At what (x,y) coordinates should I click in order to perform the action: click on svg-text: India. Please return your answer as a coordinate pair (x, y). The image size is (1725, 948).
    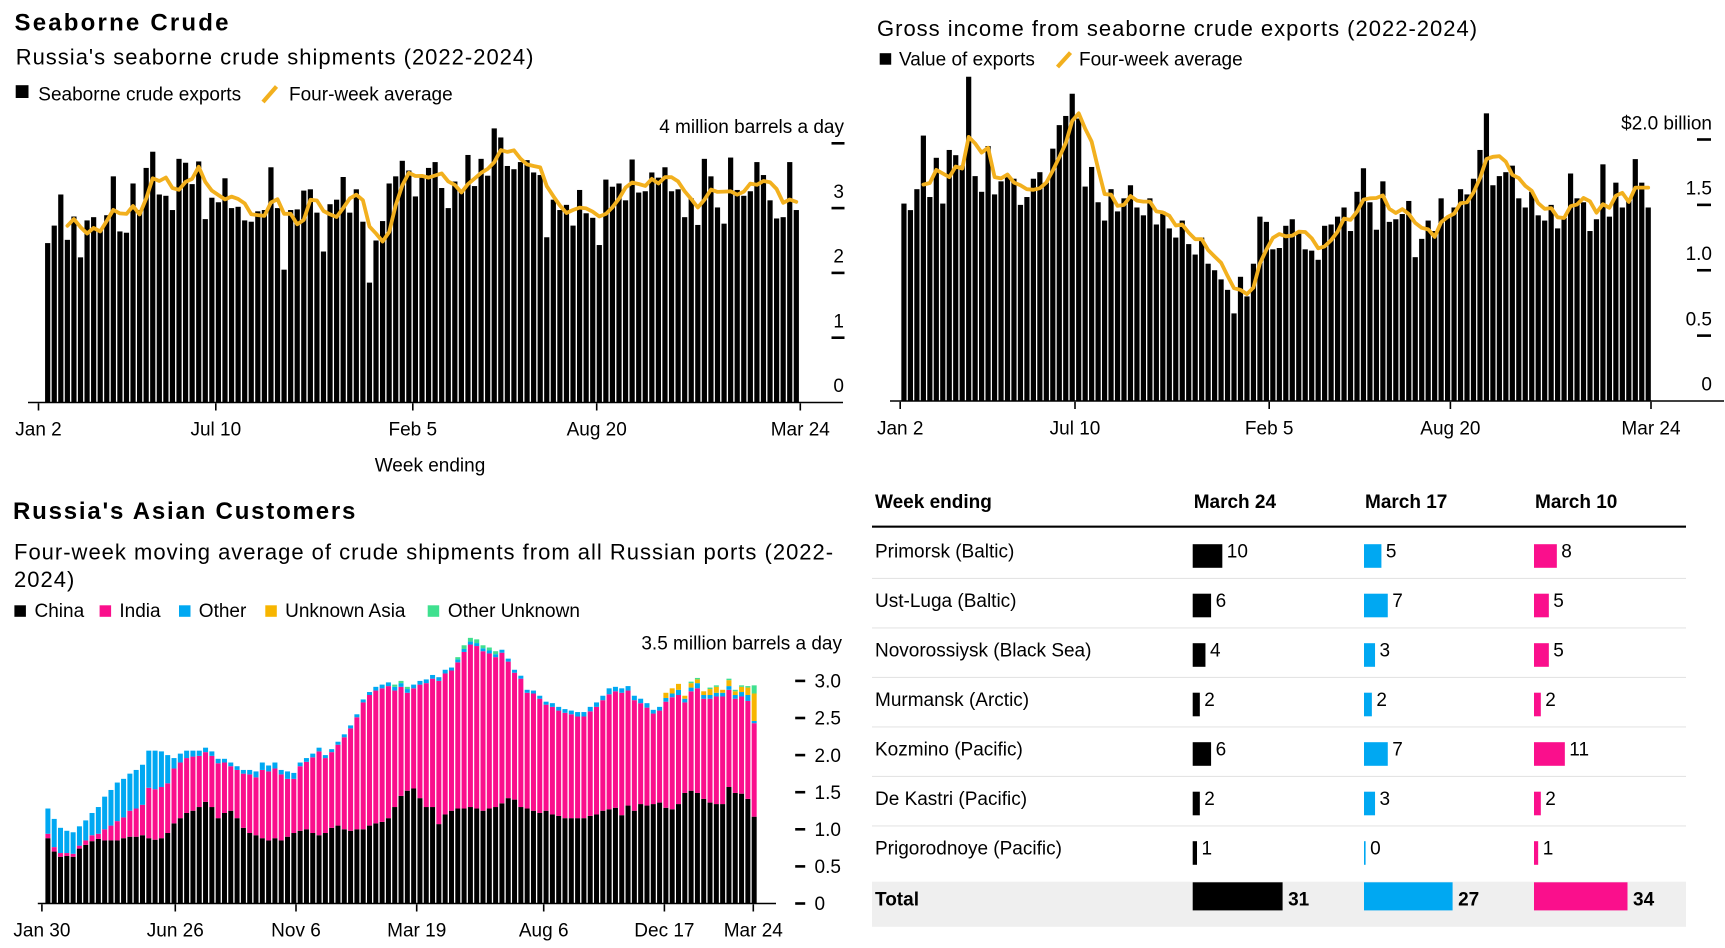
    Looking at the image, I should click on (140, 611).